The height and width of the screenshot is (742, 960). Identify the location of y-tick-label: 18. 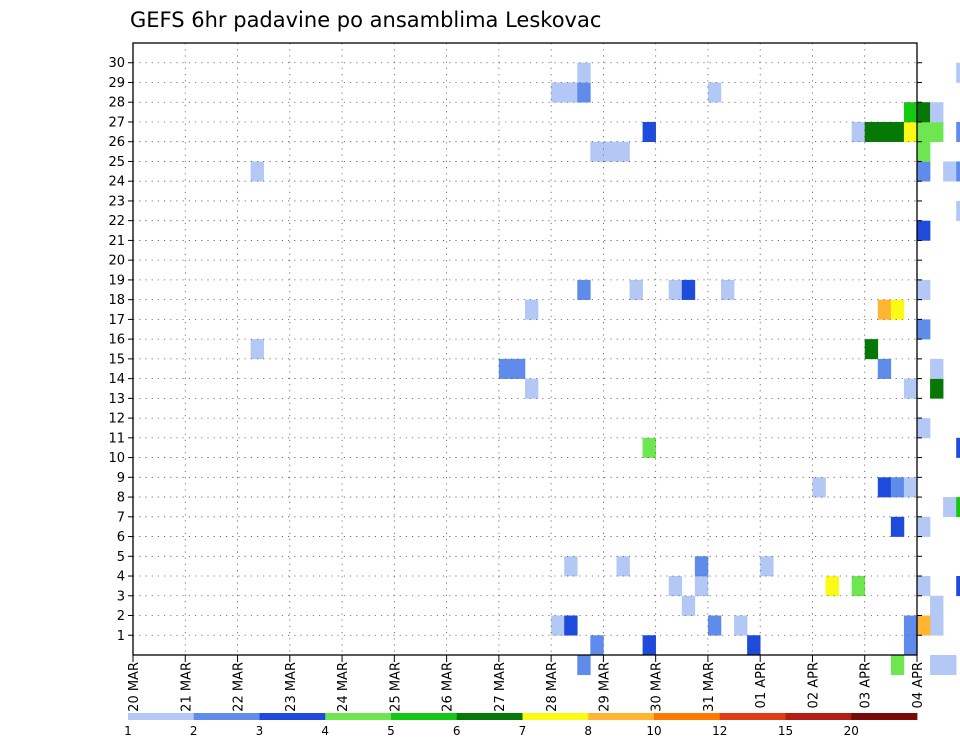
(116, 300).